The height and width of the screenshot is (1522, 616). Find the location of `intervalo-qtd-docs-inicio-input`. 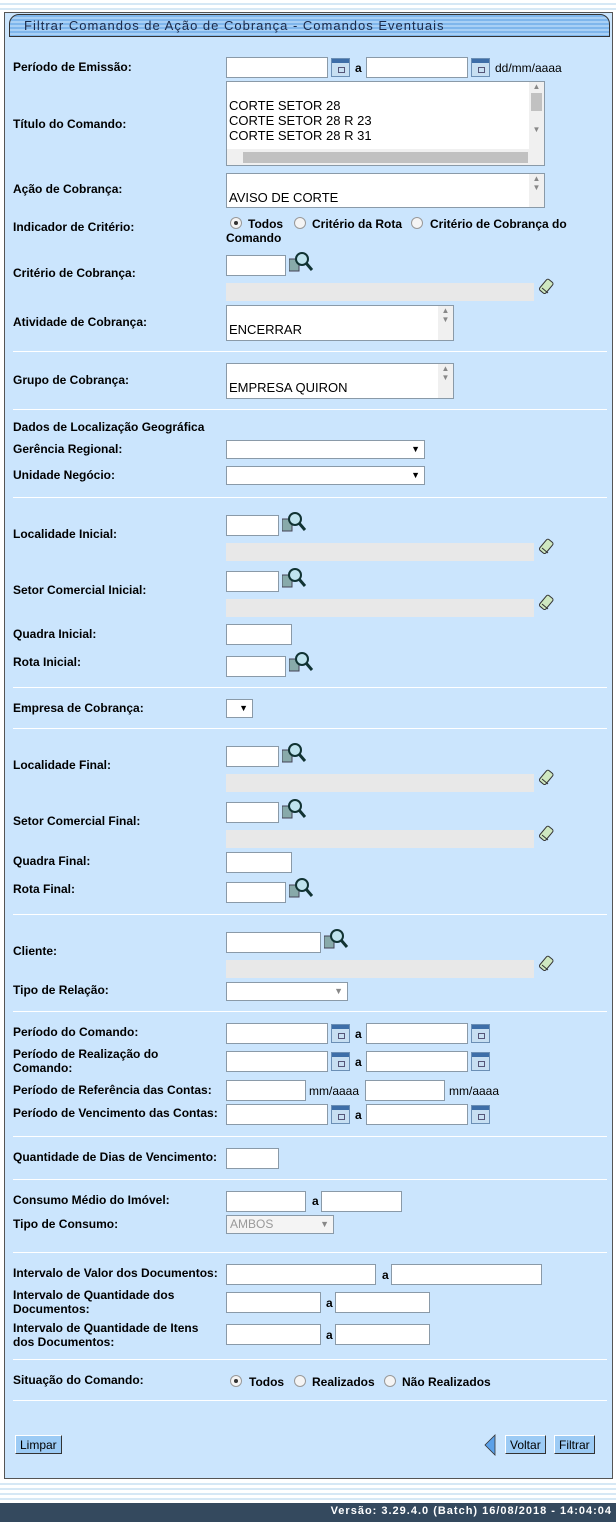

intervalo-qtd-docs-inicio-input is located at coordinates (273, 1302).